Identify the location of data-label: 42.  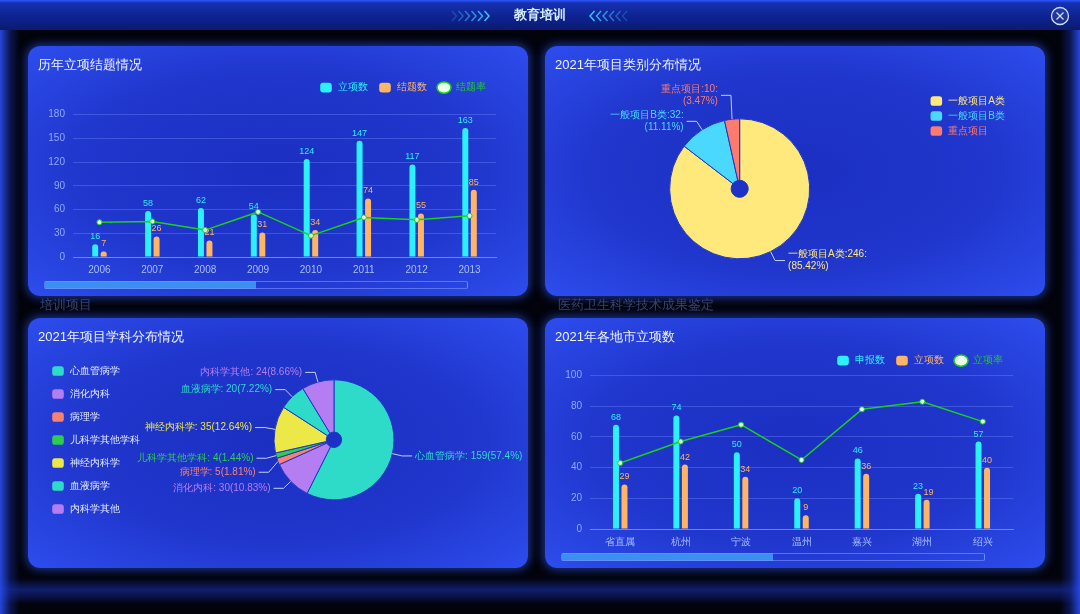
(684, 456).